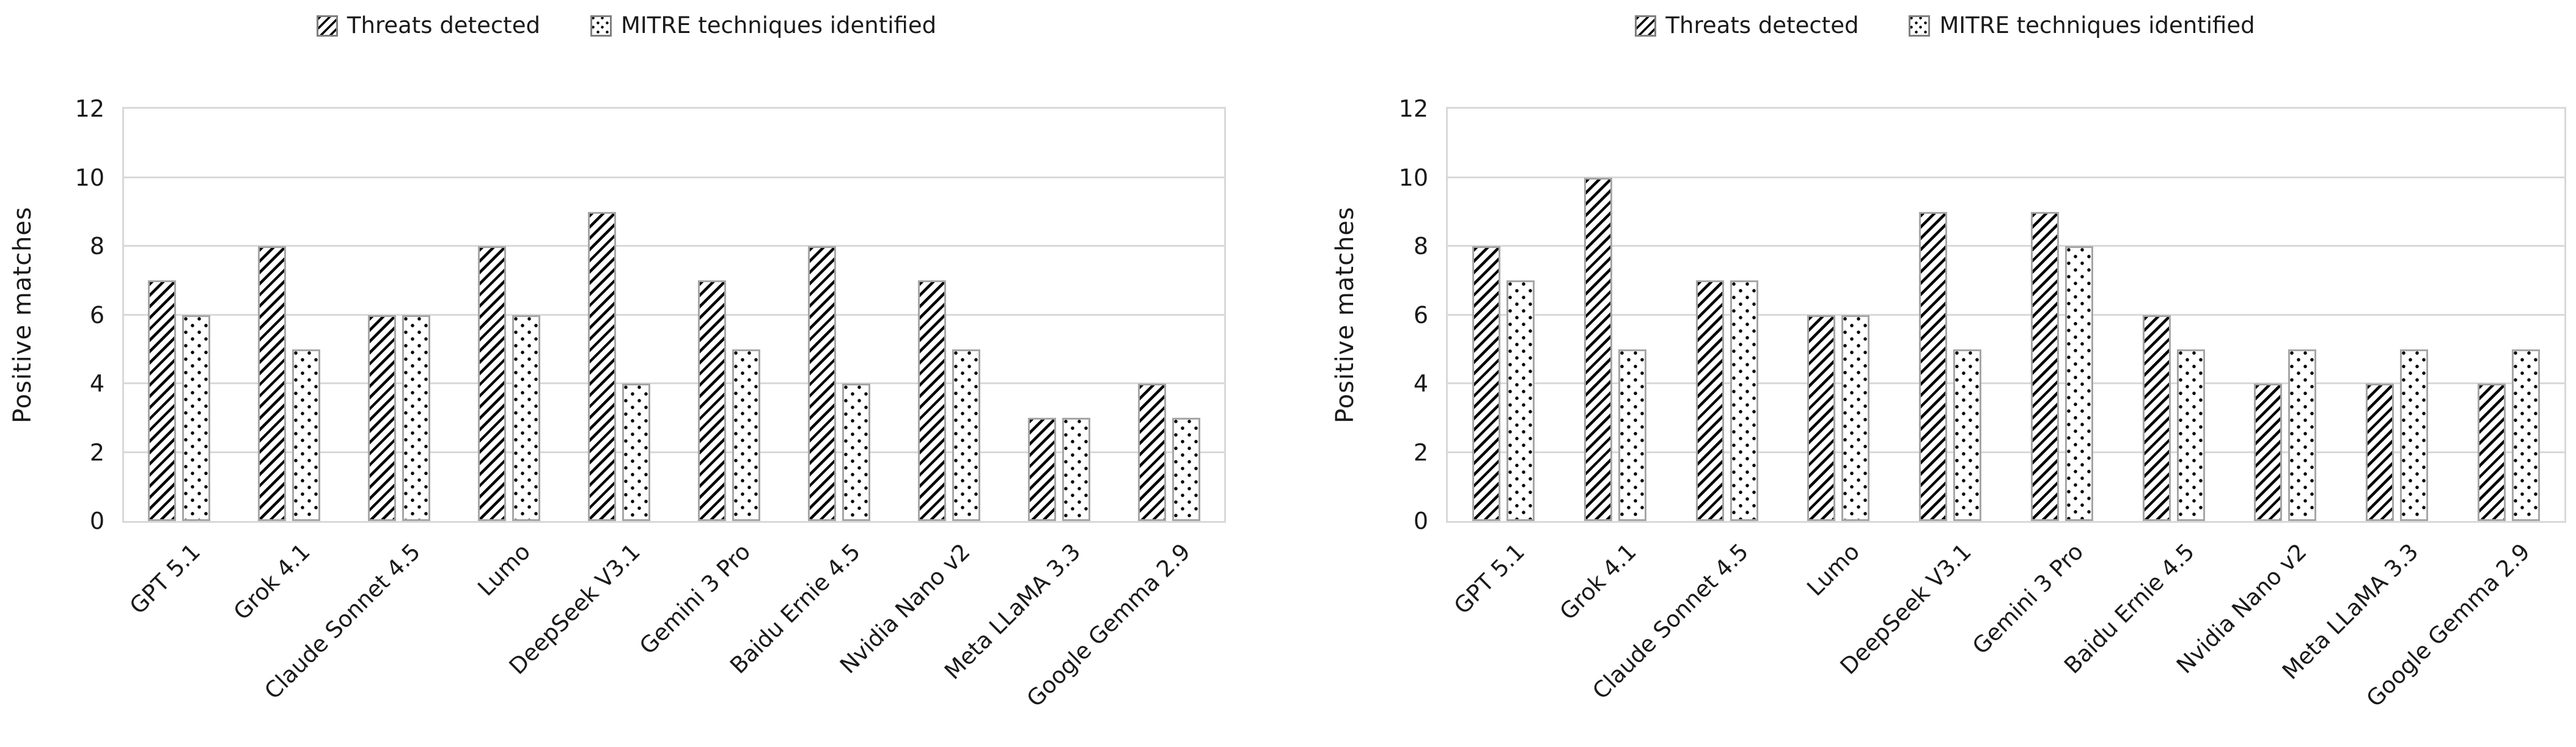  Describe the element at coordinates (90, 108) in the screenshot. I see `y-tick-label-12: 12` at that location.